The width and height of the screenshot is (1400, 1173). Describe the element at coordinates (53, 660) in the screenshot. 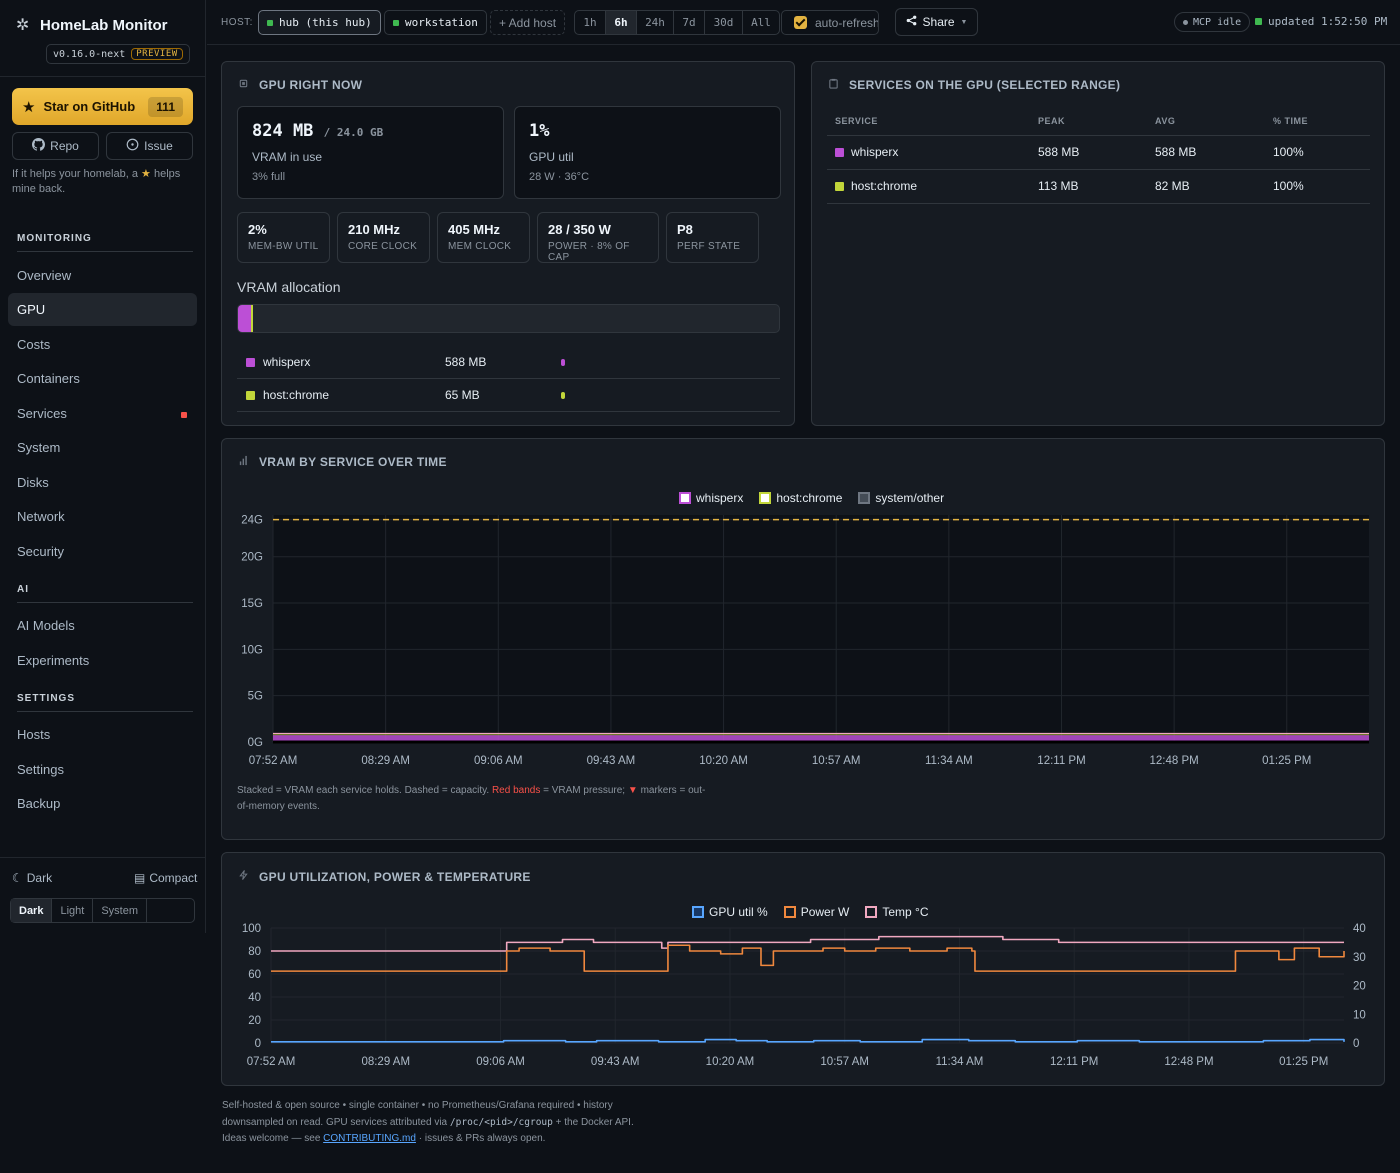

I see `sidebar-item-experiments: Experiments` at that location.